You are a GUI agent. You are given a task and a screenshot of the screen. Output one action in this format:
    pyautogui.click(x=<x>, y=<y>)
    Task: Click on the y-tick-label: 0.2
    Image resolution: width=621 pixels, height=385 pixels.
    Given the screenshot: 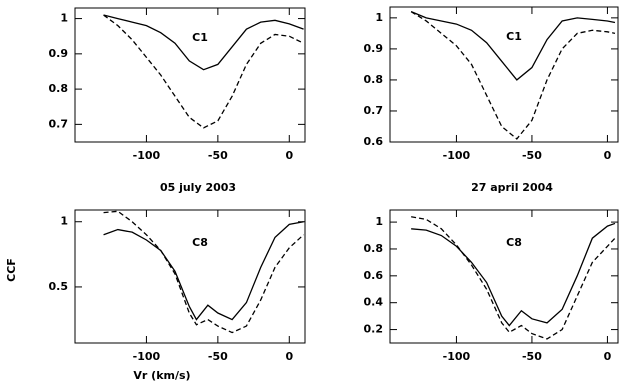 What is the action you would take?
    pyautogui.click(x=374, y=329)
    